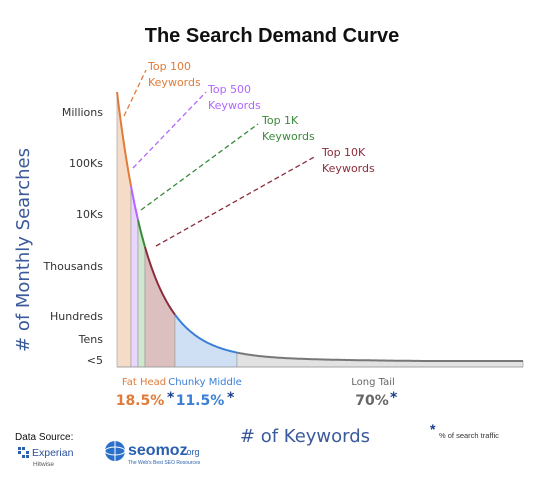 Image resolution: width=544 pixels, height=479 pixels. What do you see at coordinates (205, 382) in the screenshot?
I see `segment-name: Chunky Middle` at bounding box center [205, 382].